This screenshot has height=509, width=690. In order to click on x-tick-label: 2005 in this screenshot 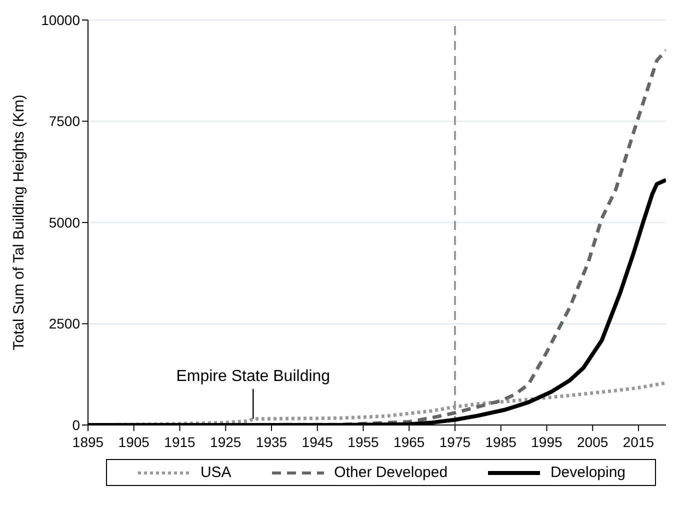, I will do `click(592, 442)`.